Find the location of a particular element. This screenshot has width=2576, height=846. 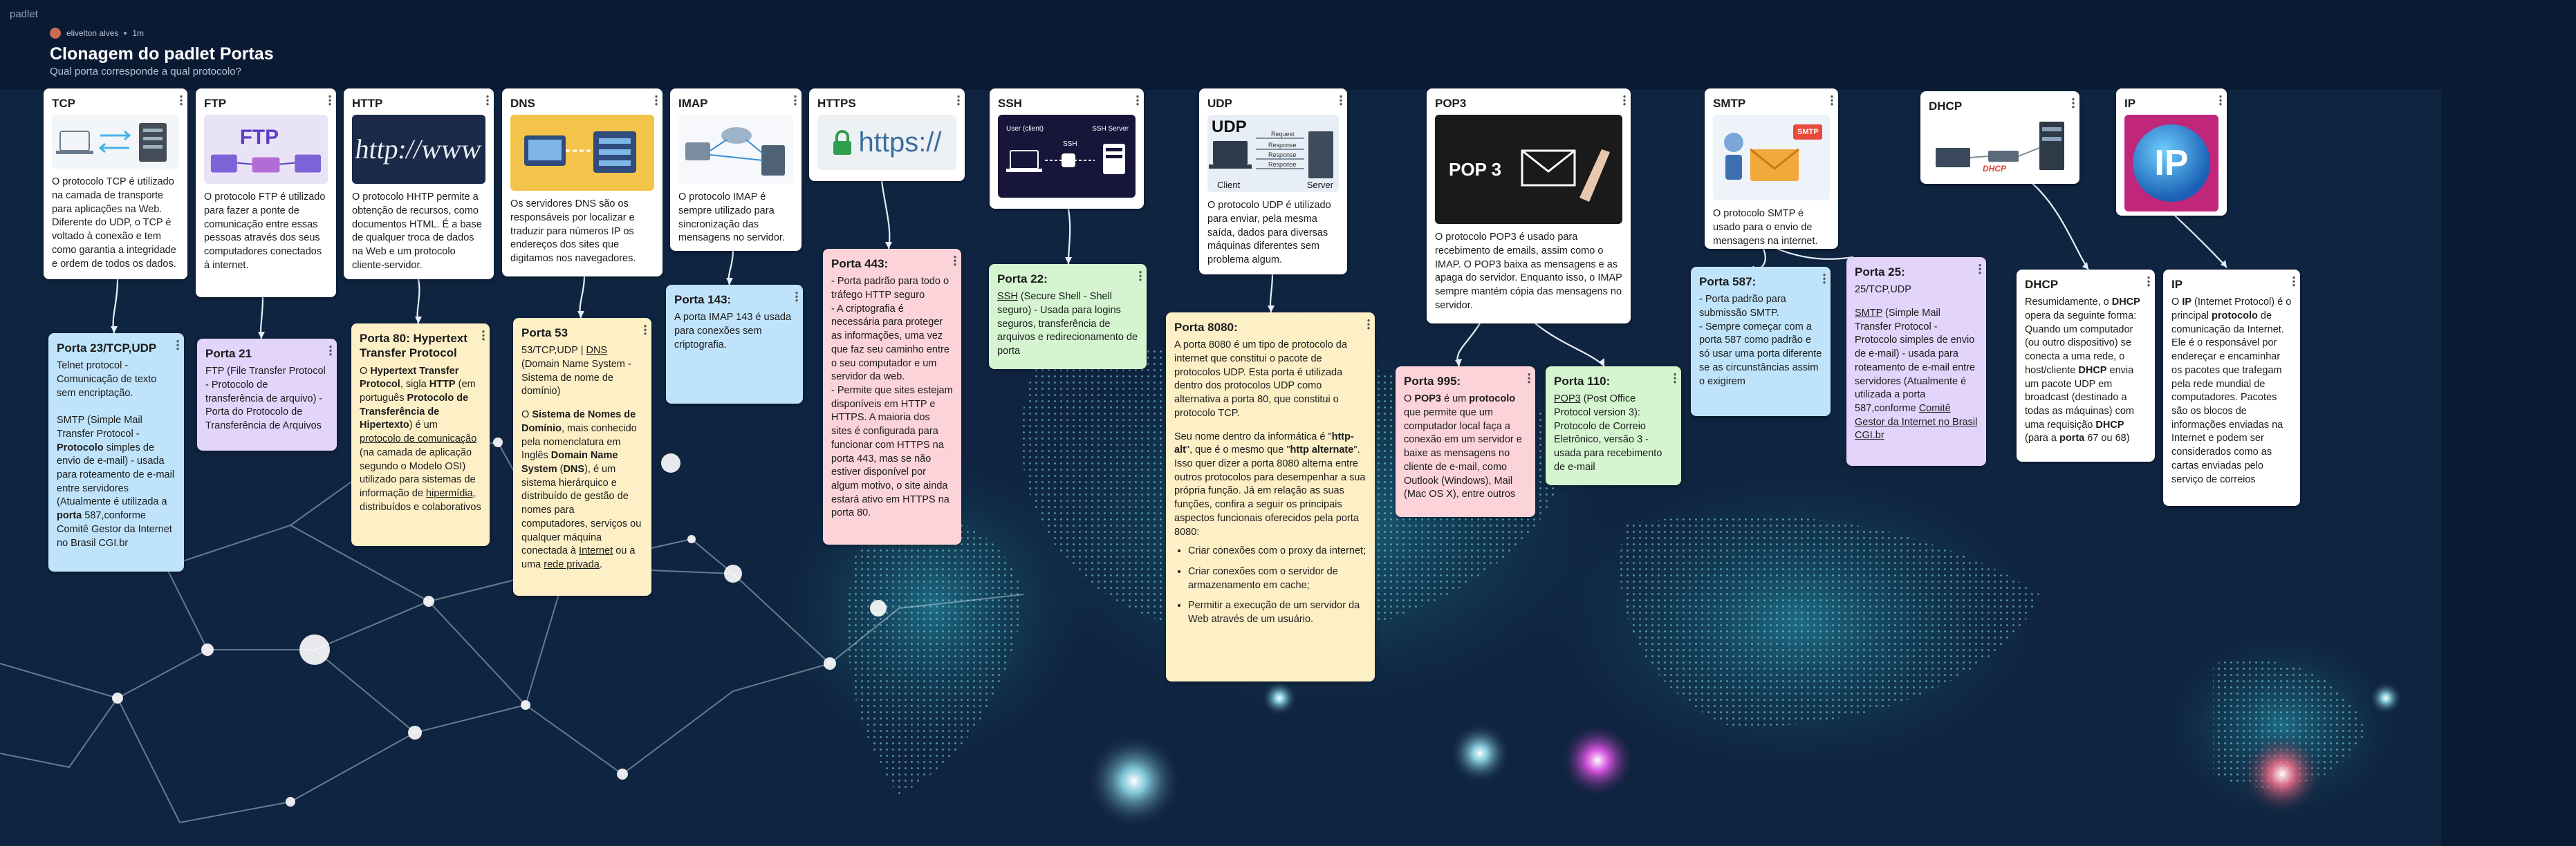

pop3-link: POP3 is located at coordinates (1567, 399).